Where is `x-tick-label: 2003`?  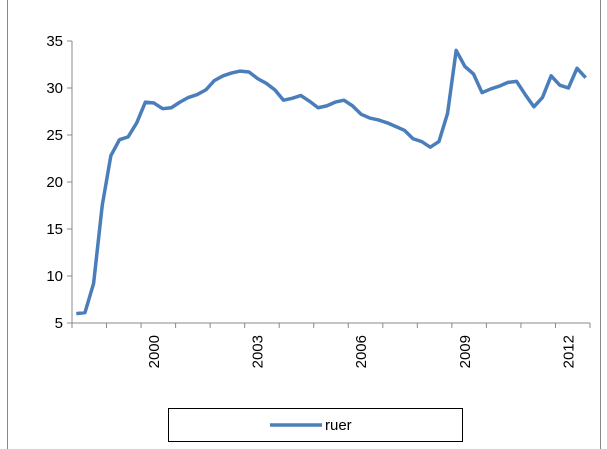
x-tick-label: 2003 is located at coordinates (258, 351).